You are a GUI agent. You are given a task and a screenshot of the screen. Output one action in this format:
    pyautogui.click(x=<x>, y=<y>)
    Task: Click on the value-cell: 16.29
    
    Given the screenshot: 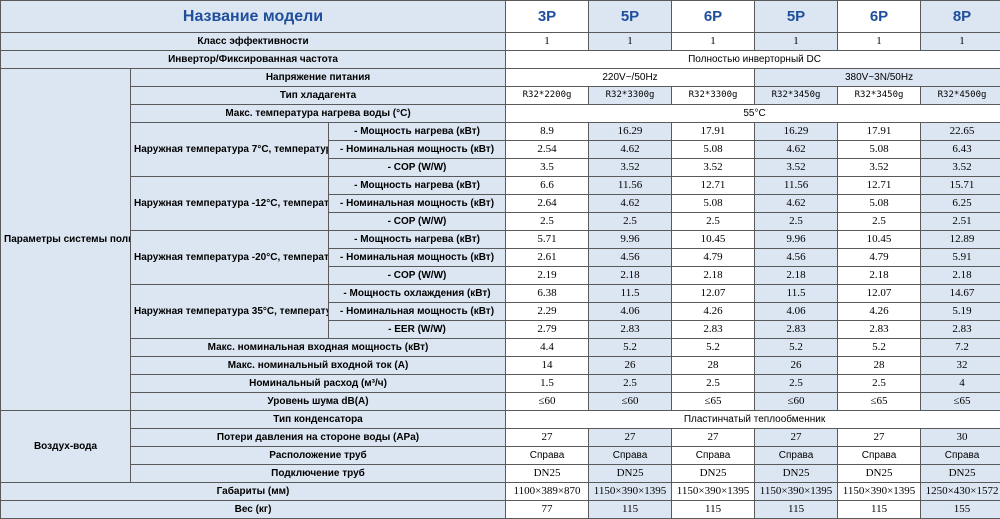 What is the action you would take?
    pyautogui.click(x=796, y=132)
    